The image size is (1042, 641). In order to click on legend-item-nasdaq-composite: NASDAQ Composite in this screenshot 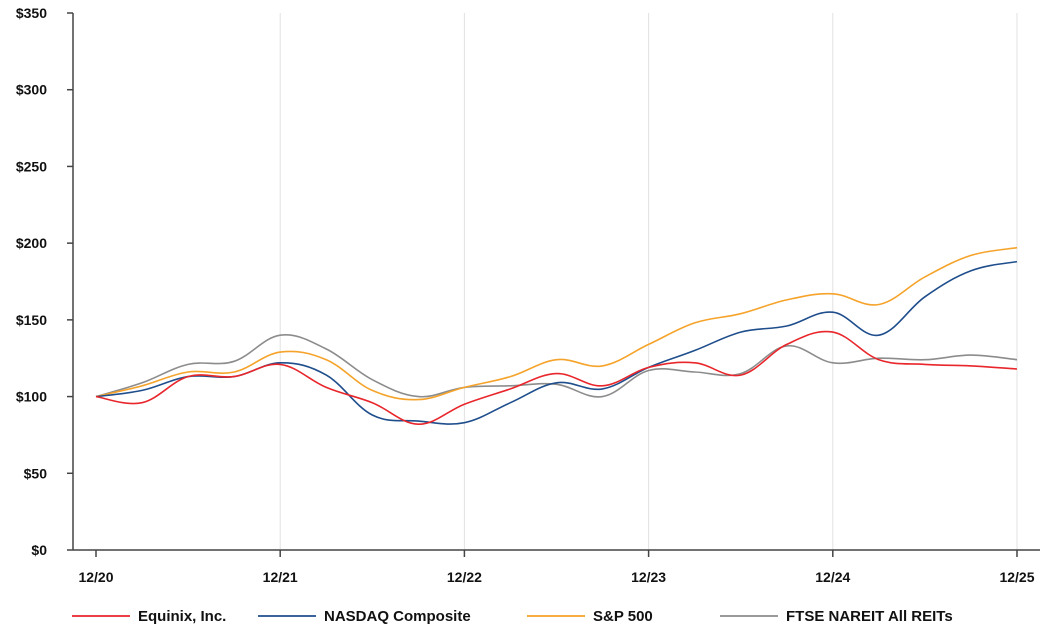, I will do `click(364, 616)`.